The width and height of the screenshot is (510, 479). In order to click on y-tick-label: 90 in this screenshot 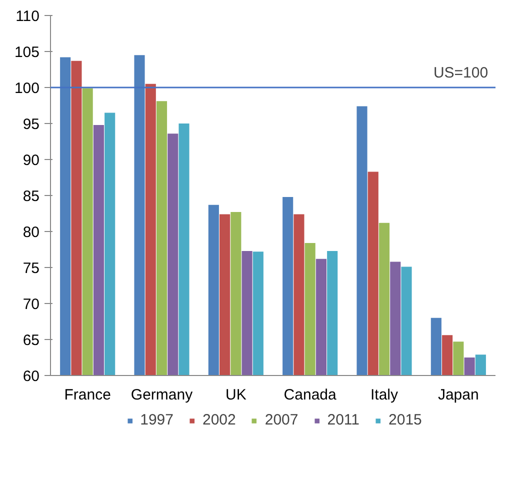, I will do `click(31, 160)`.